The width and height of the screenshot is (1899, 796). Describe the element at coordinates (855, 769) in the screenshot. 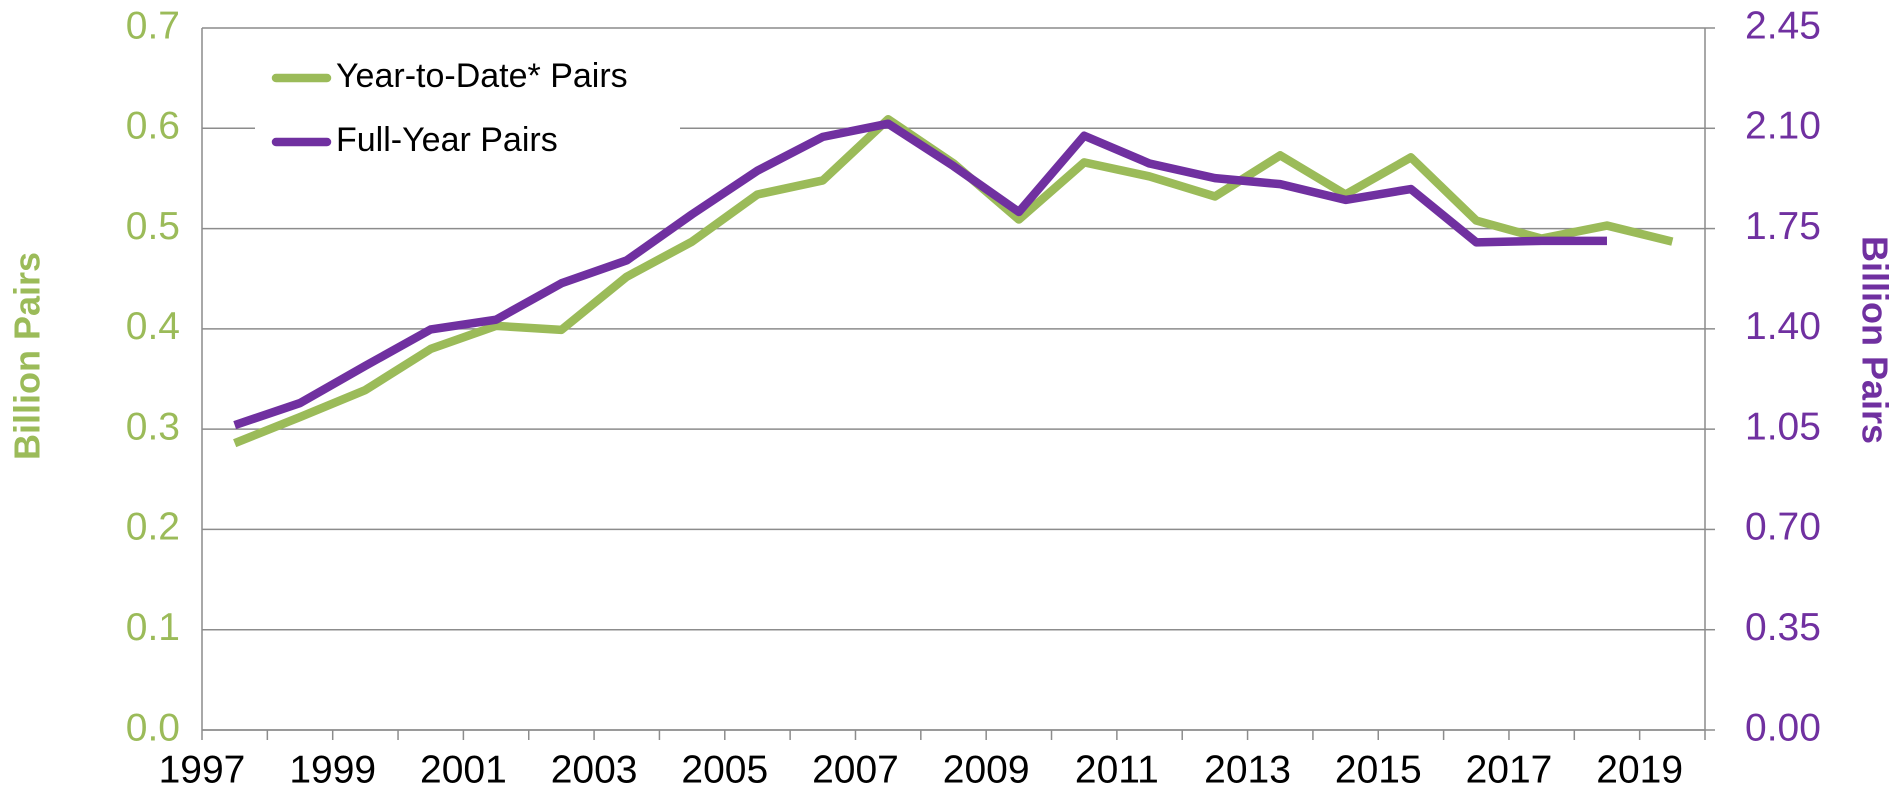

I see `x-tick-label: 2007` at that location.